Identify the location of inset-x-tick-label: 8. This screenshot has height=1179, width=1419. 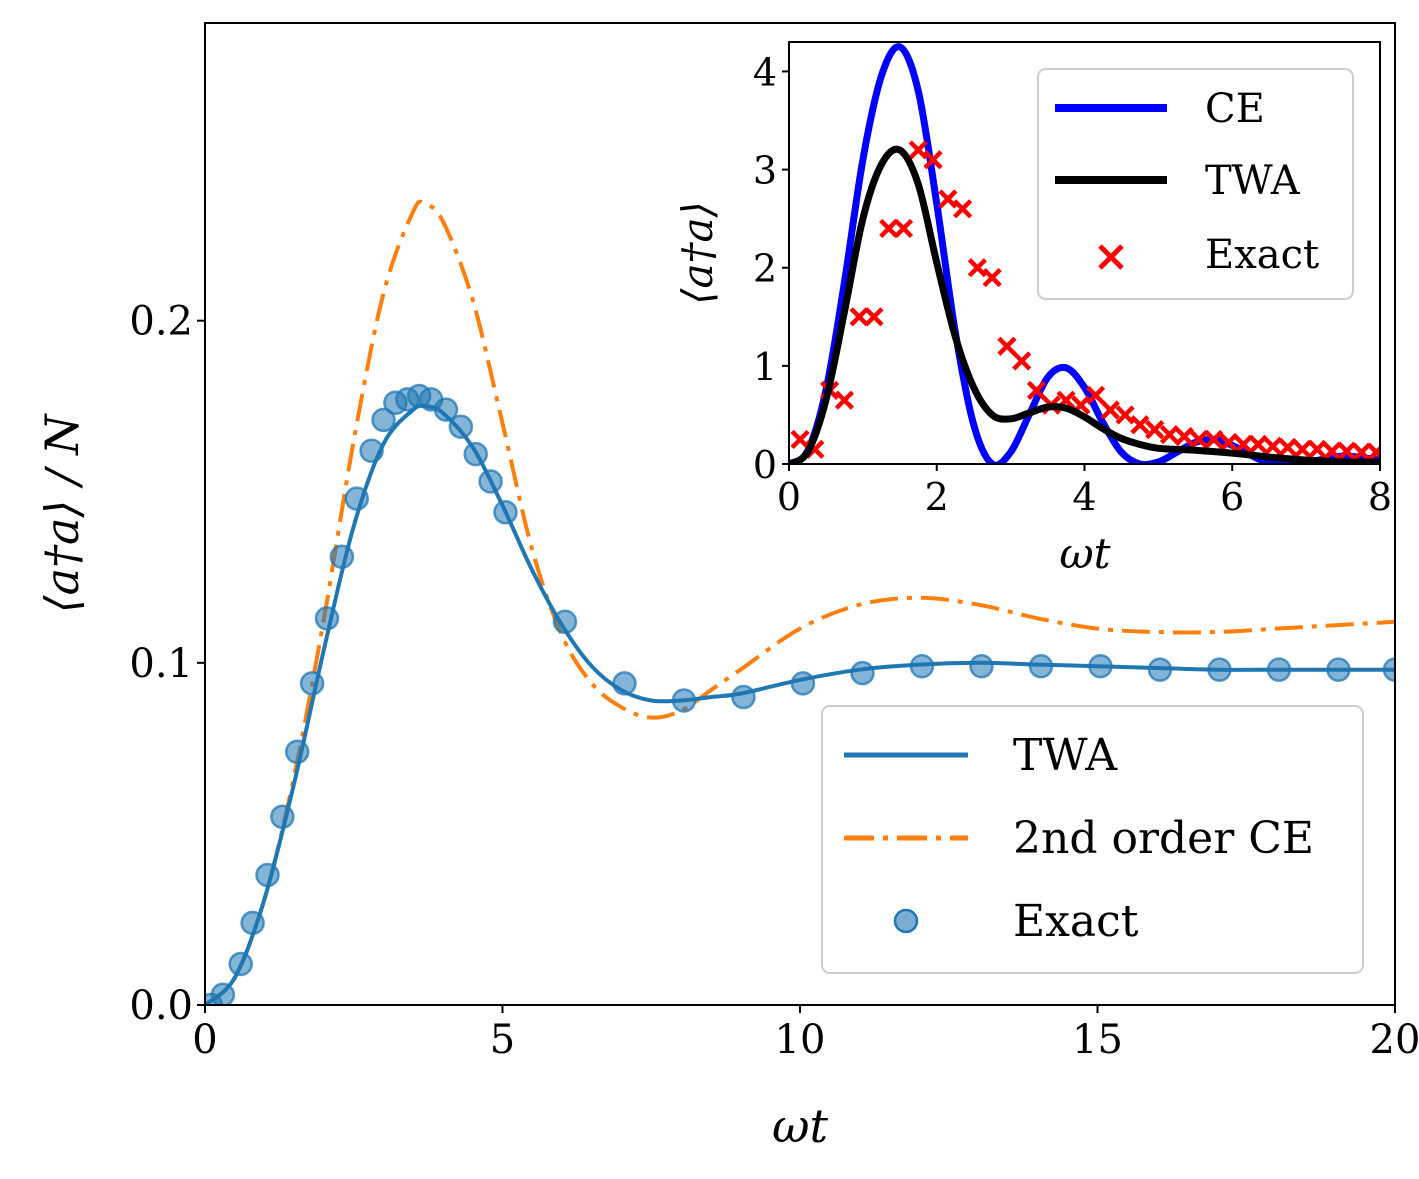
(1380, 497).